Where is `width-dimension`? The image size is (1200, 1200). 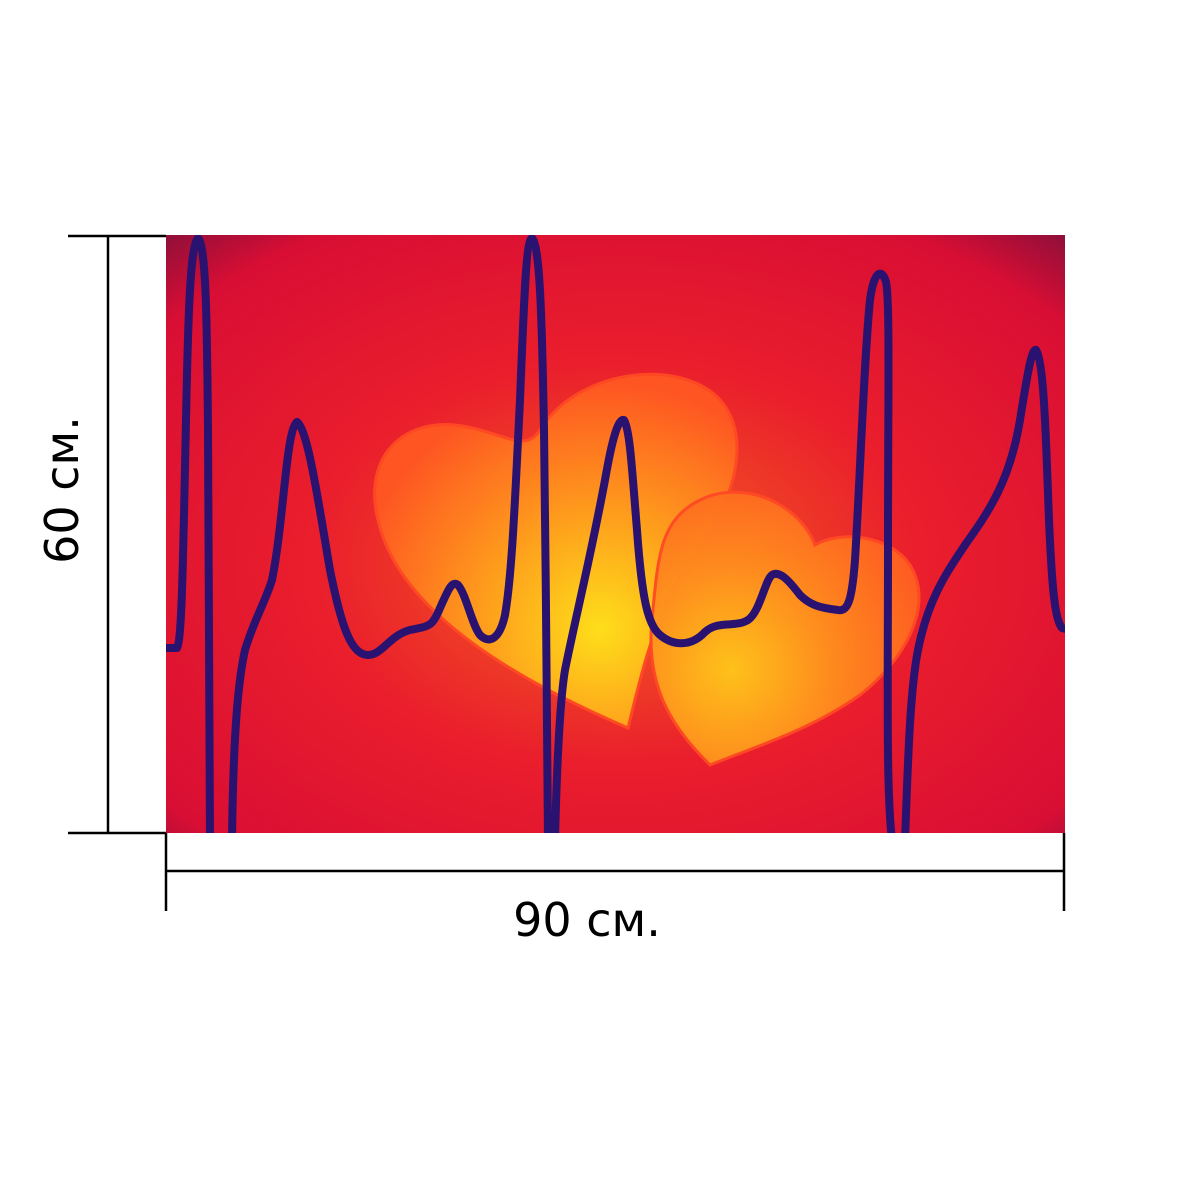
width-dimension is located at coordinates (615, 872).